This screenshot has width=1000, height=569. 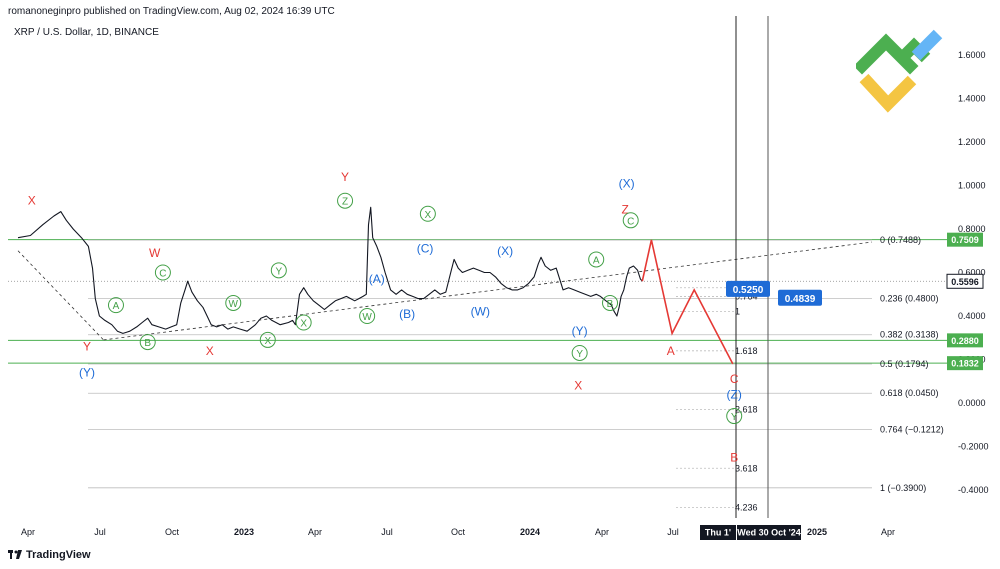 I want to click on price-badge: 0.5596, so click(x=965, y=281).